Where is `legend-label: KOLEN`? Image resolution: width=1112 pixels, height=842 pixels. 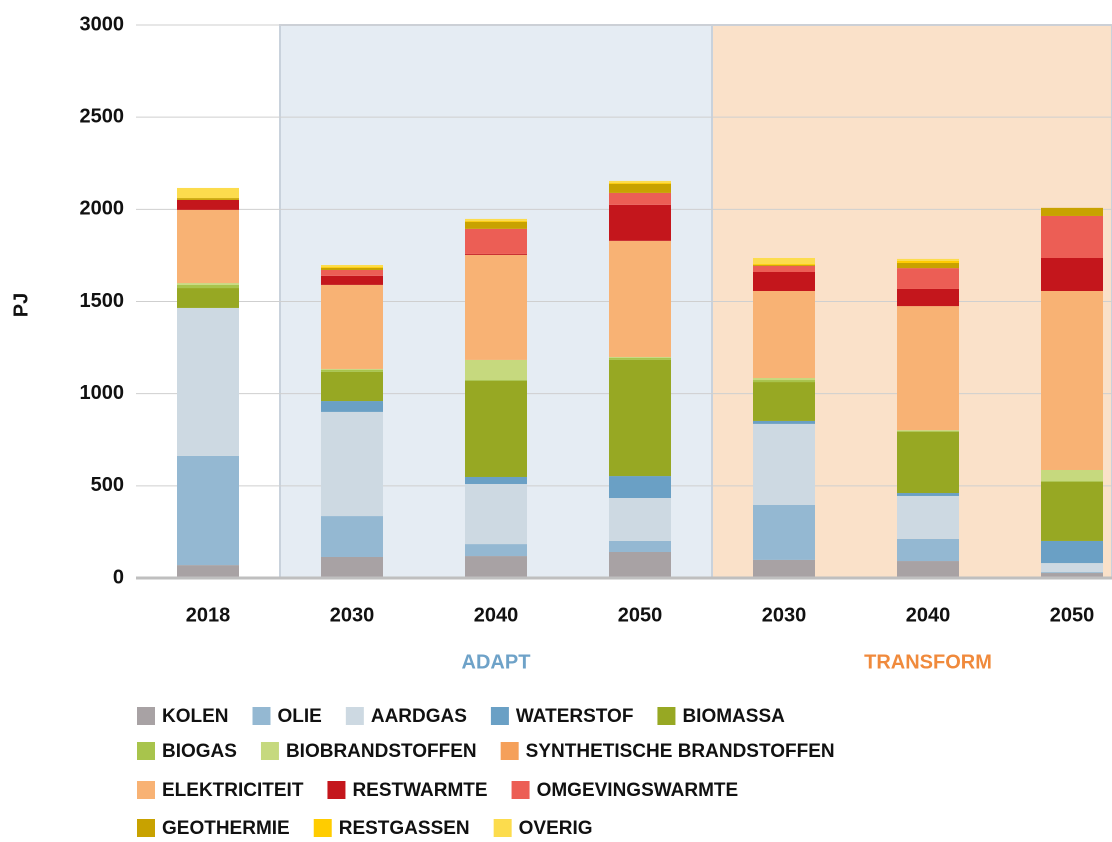
legend-label: KOLEN is located at coordinates (195, 716).